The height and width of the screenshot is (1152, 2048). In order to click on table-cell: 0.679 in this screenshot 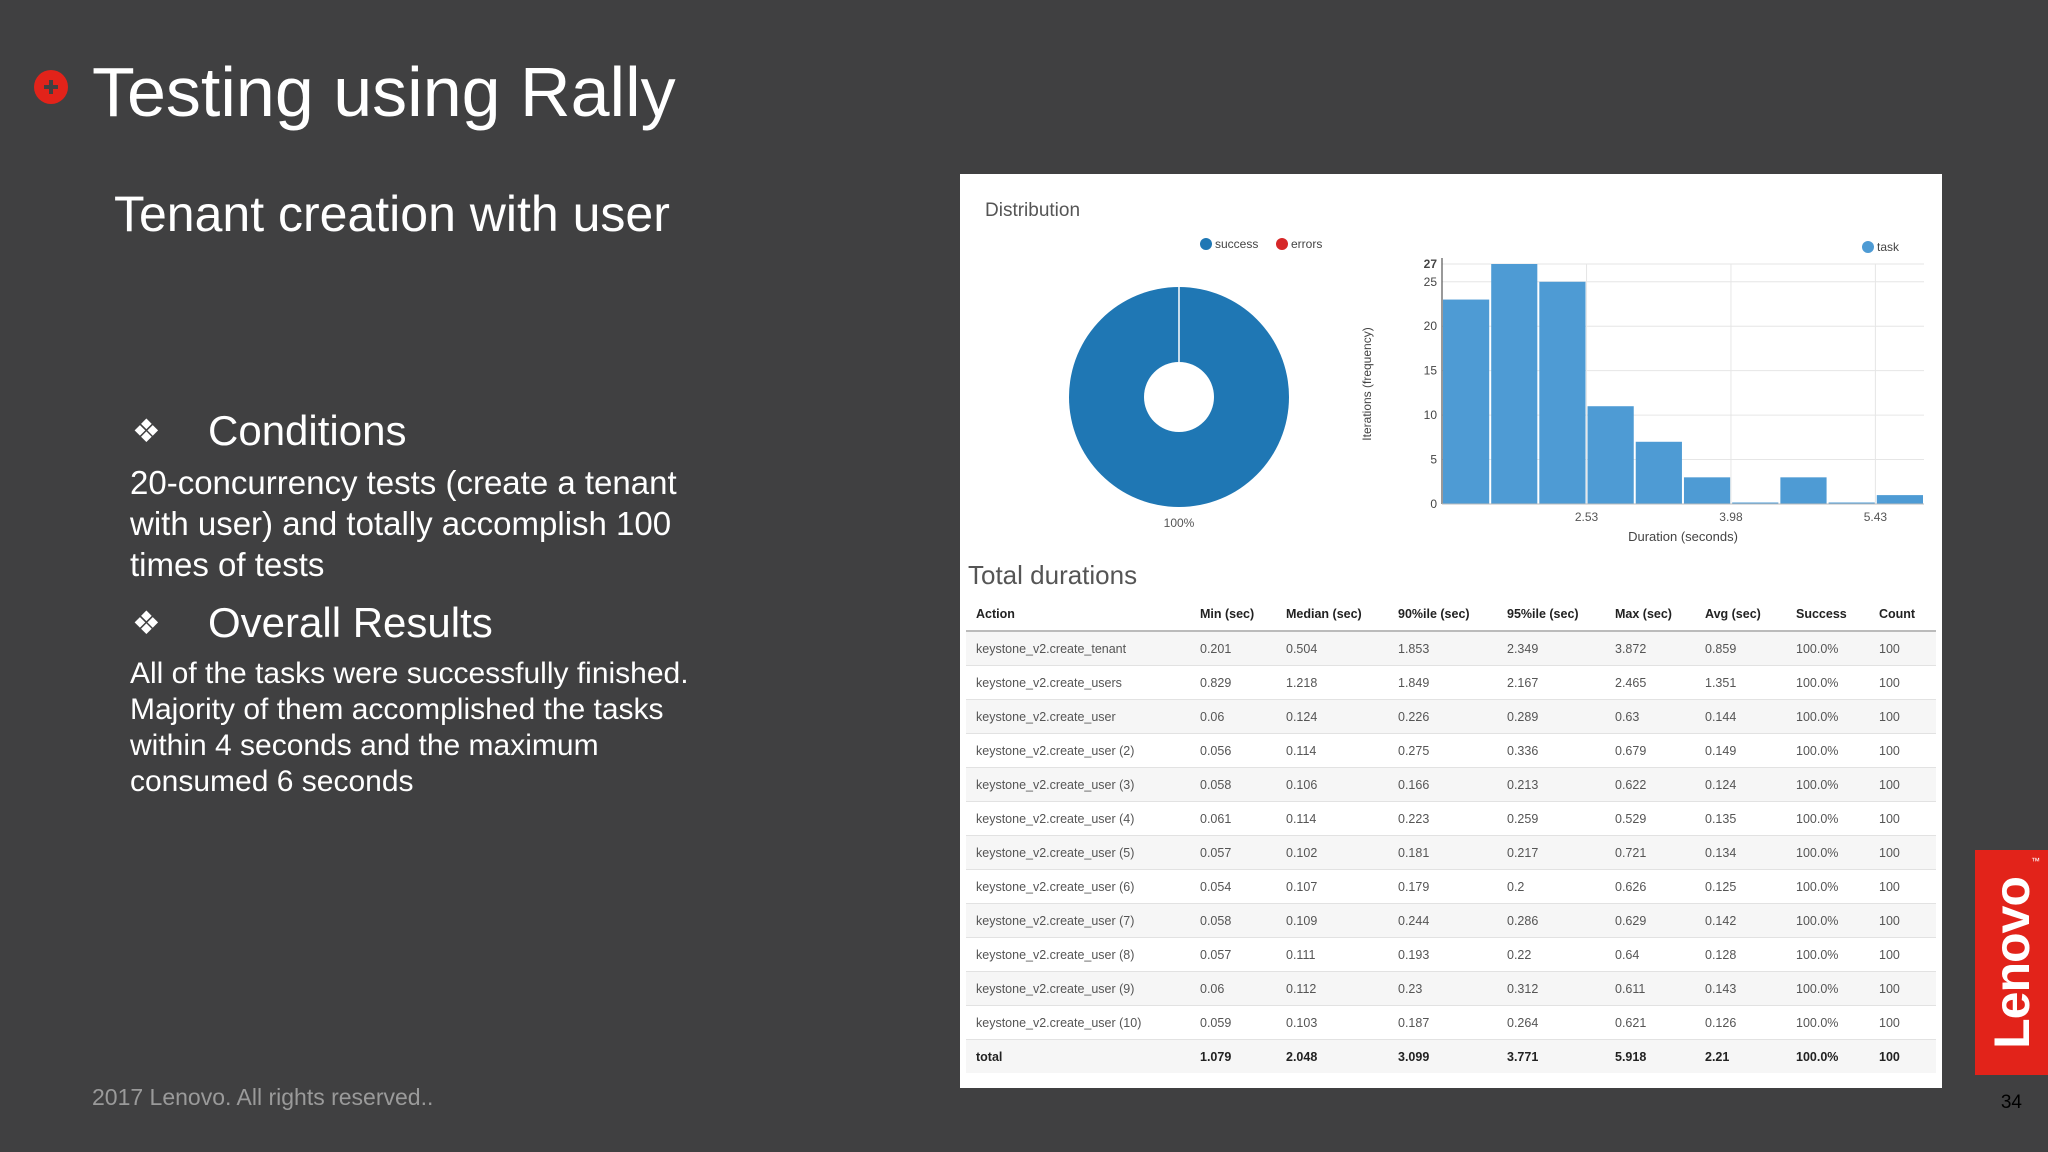, I will do `click(1650, 750)`.